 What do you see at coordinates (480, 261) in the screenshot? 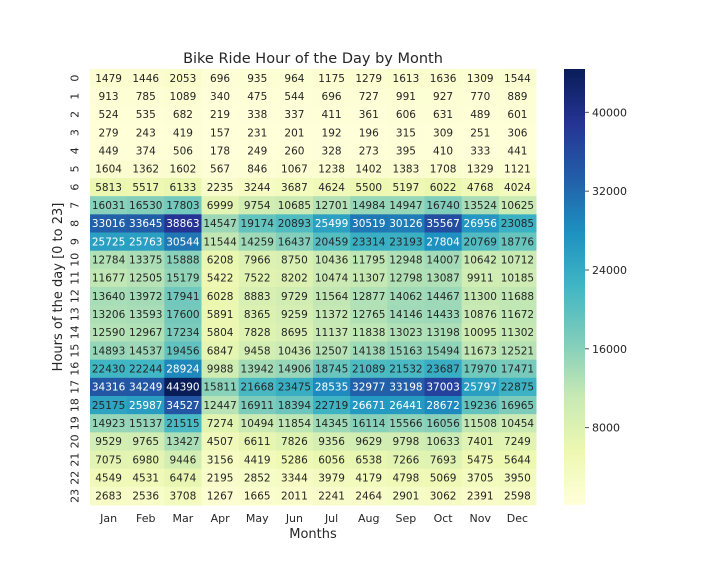
I see `cell-value-label: 10642` at bounding box center [480, 261].